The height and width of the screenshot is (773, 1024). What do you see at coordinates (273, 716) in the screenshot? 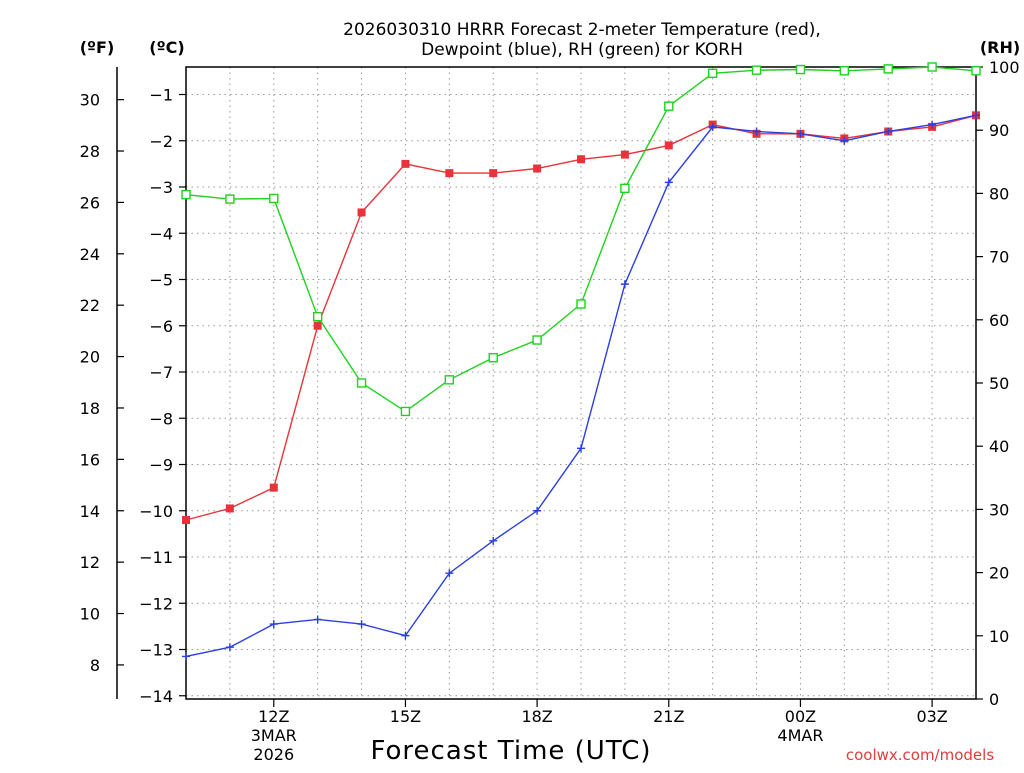
I see `x-tick-label: 12Z` at bounding box center [273, 716].